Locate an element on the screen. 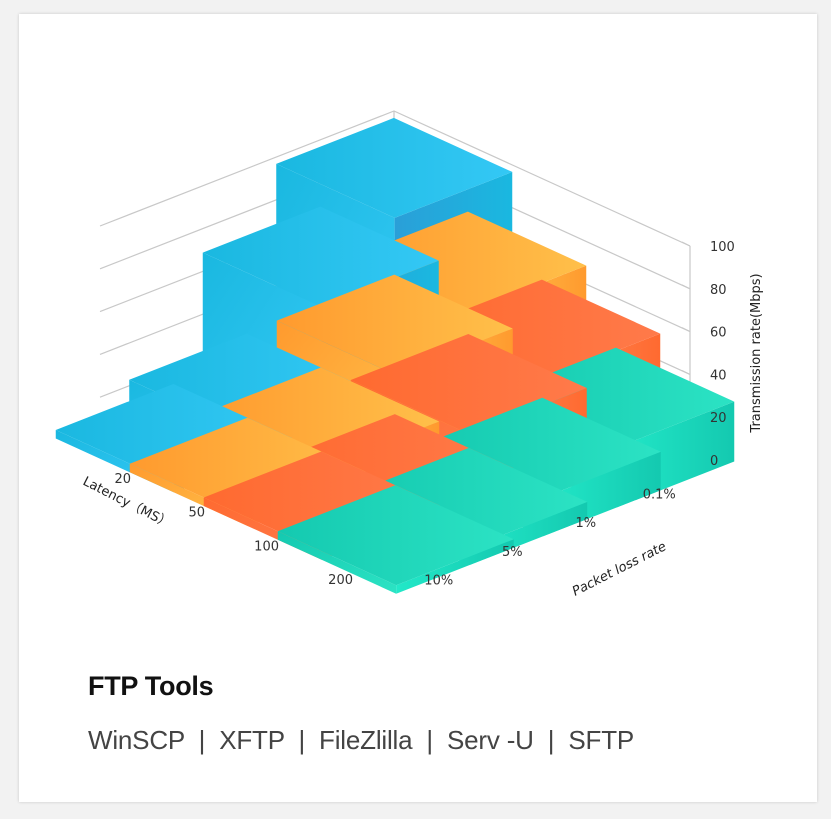 This screenshot has width=831, height=819. latency-tick-label: 100 is located at coordinates (266, 546).